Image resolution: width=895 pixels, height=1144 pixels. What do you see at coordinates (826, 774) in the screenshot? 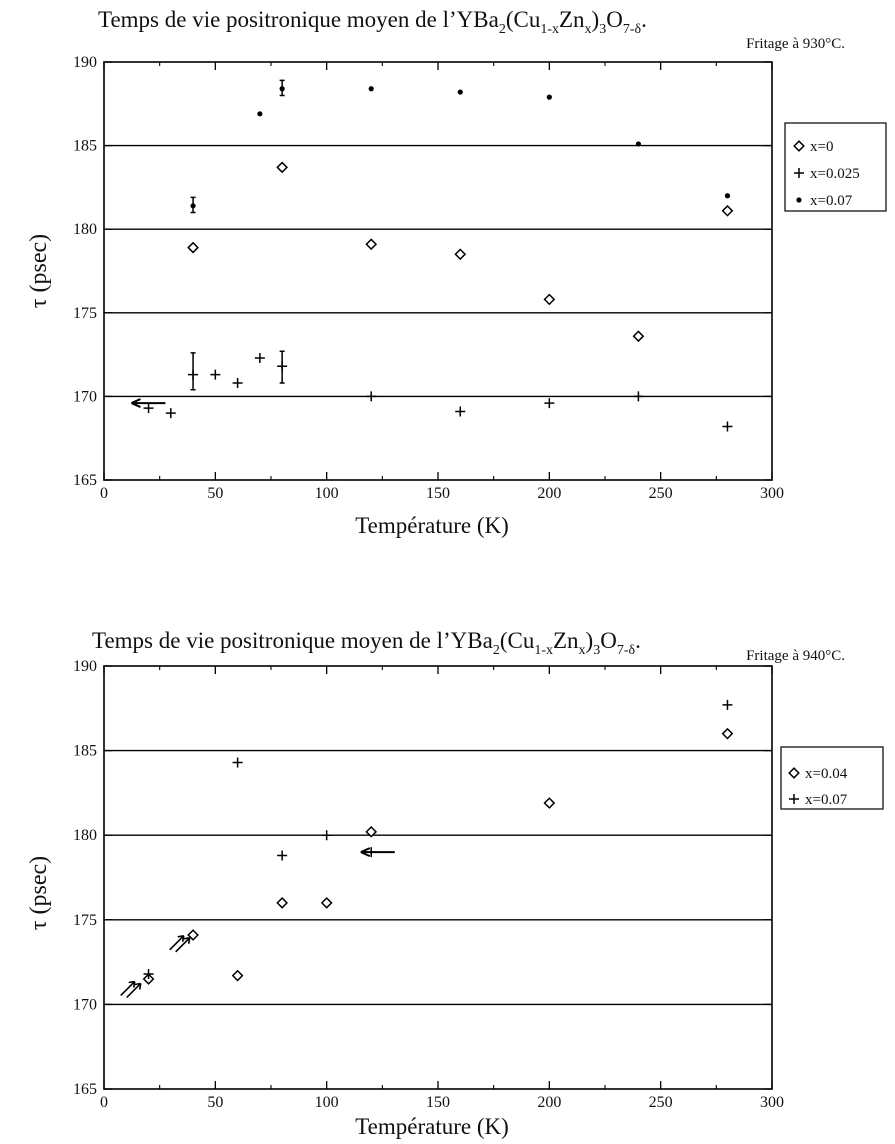
I see `legend-label: x=0.04` at bounding box center [826, 774].